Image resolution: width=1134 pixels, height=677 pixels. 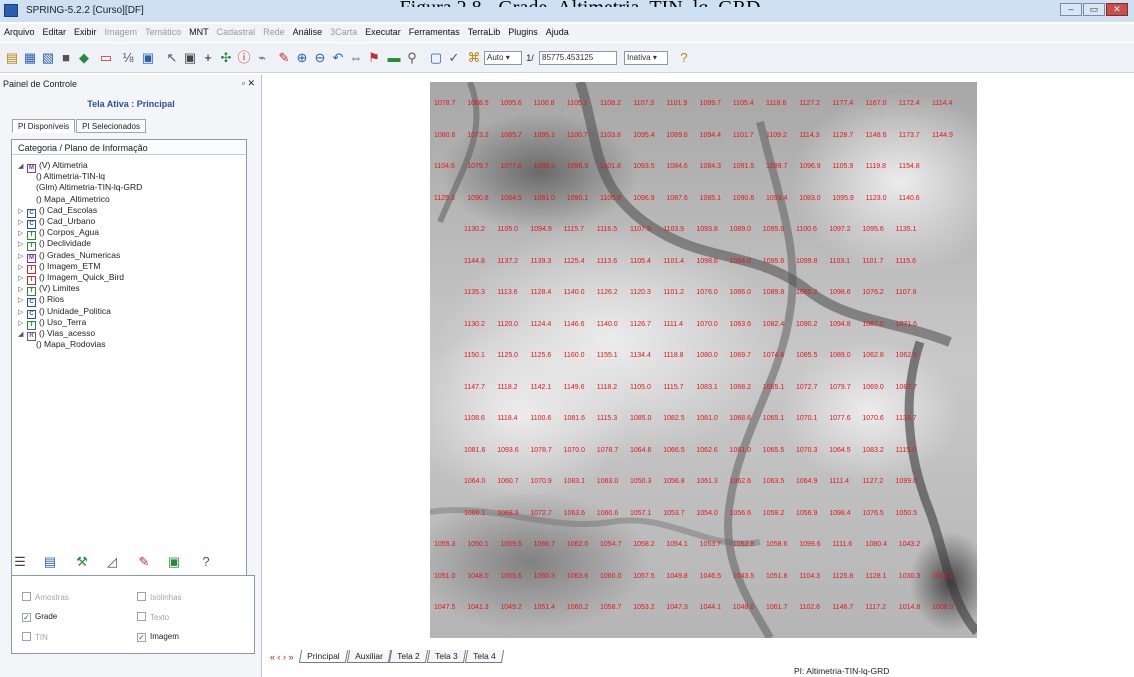 What do you see at coordinates (111, 126) in the screenshot?
I see `tab-pi-selecionados: PI Selecionados` at bounding box center [111, 126].